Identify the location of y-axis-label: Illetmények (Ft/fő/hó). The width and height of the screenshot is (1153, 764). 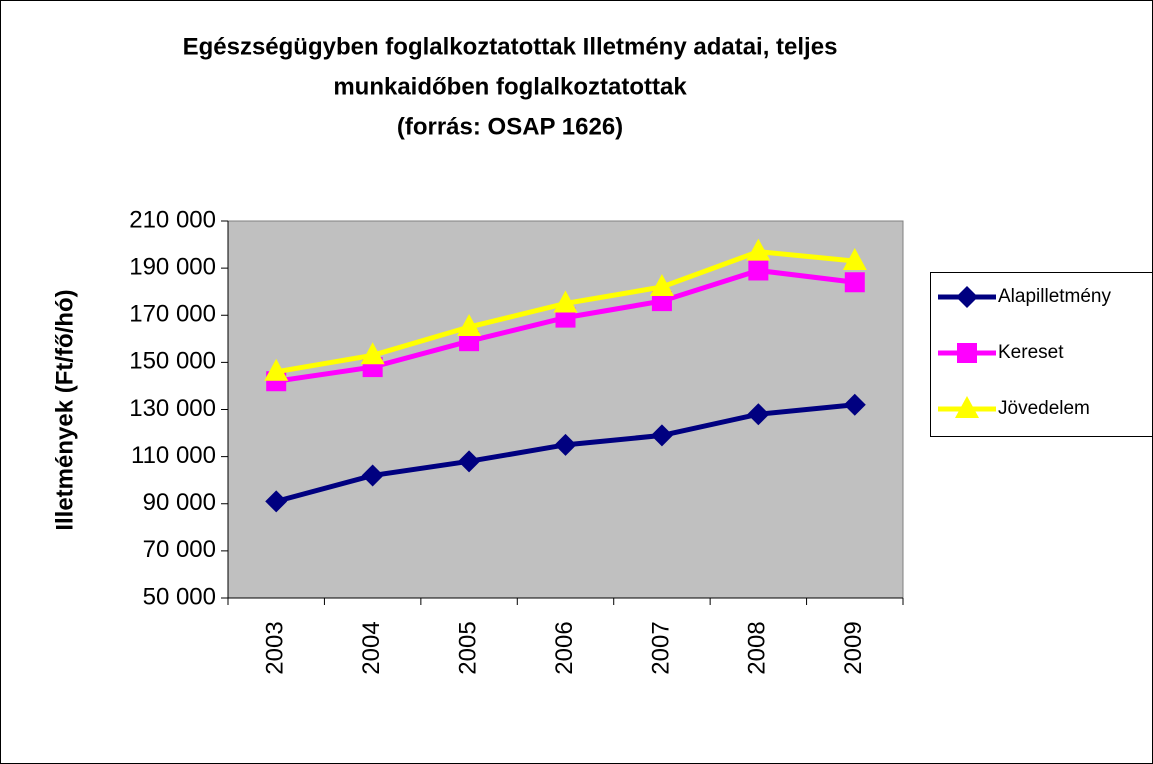
(64, 409).